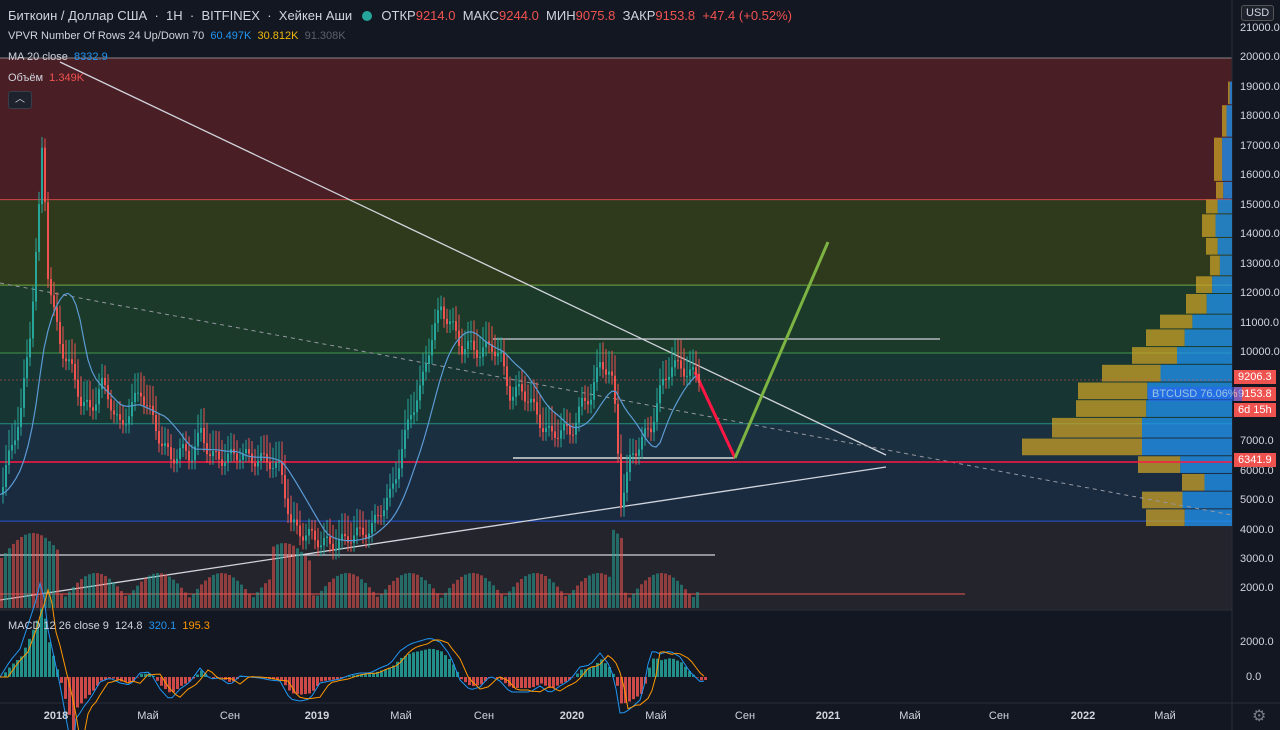 Image resolution: width=1280 pixels, height=730 pixels. I want to click on macd-legend: MACD 12 26 close 9 124.8 320.1 195.3, so click(109, 626).